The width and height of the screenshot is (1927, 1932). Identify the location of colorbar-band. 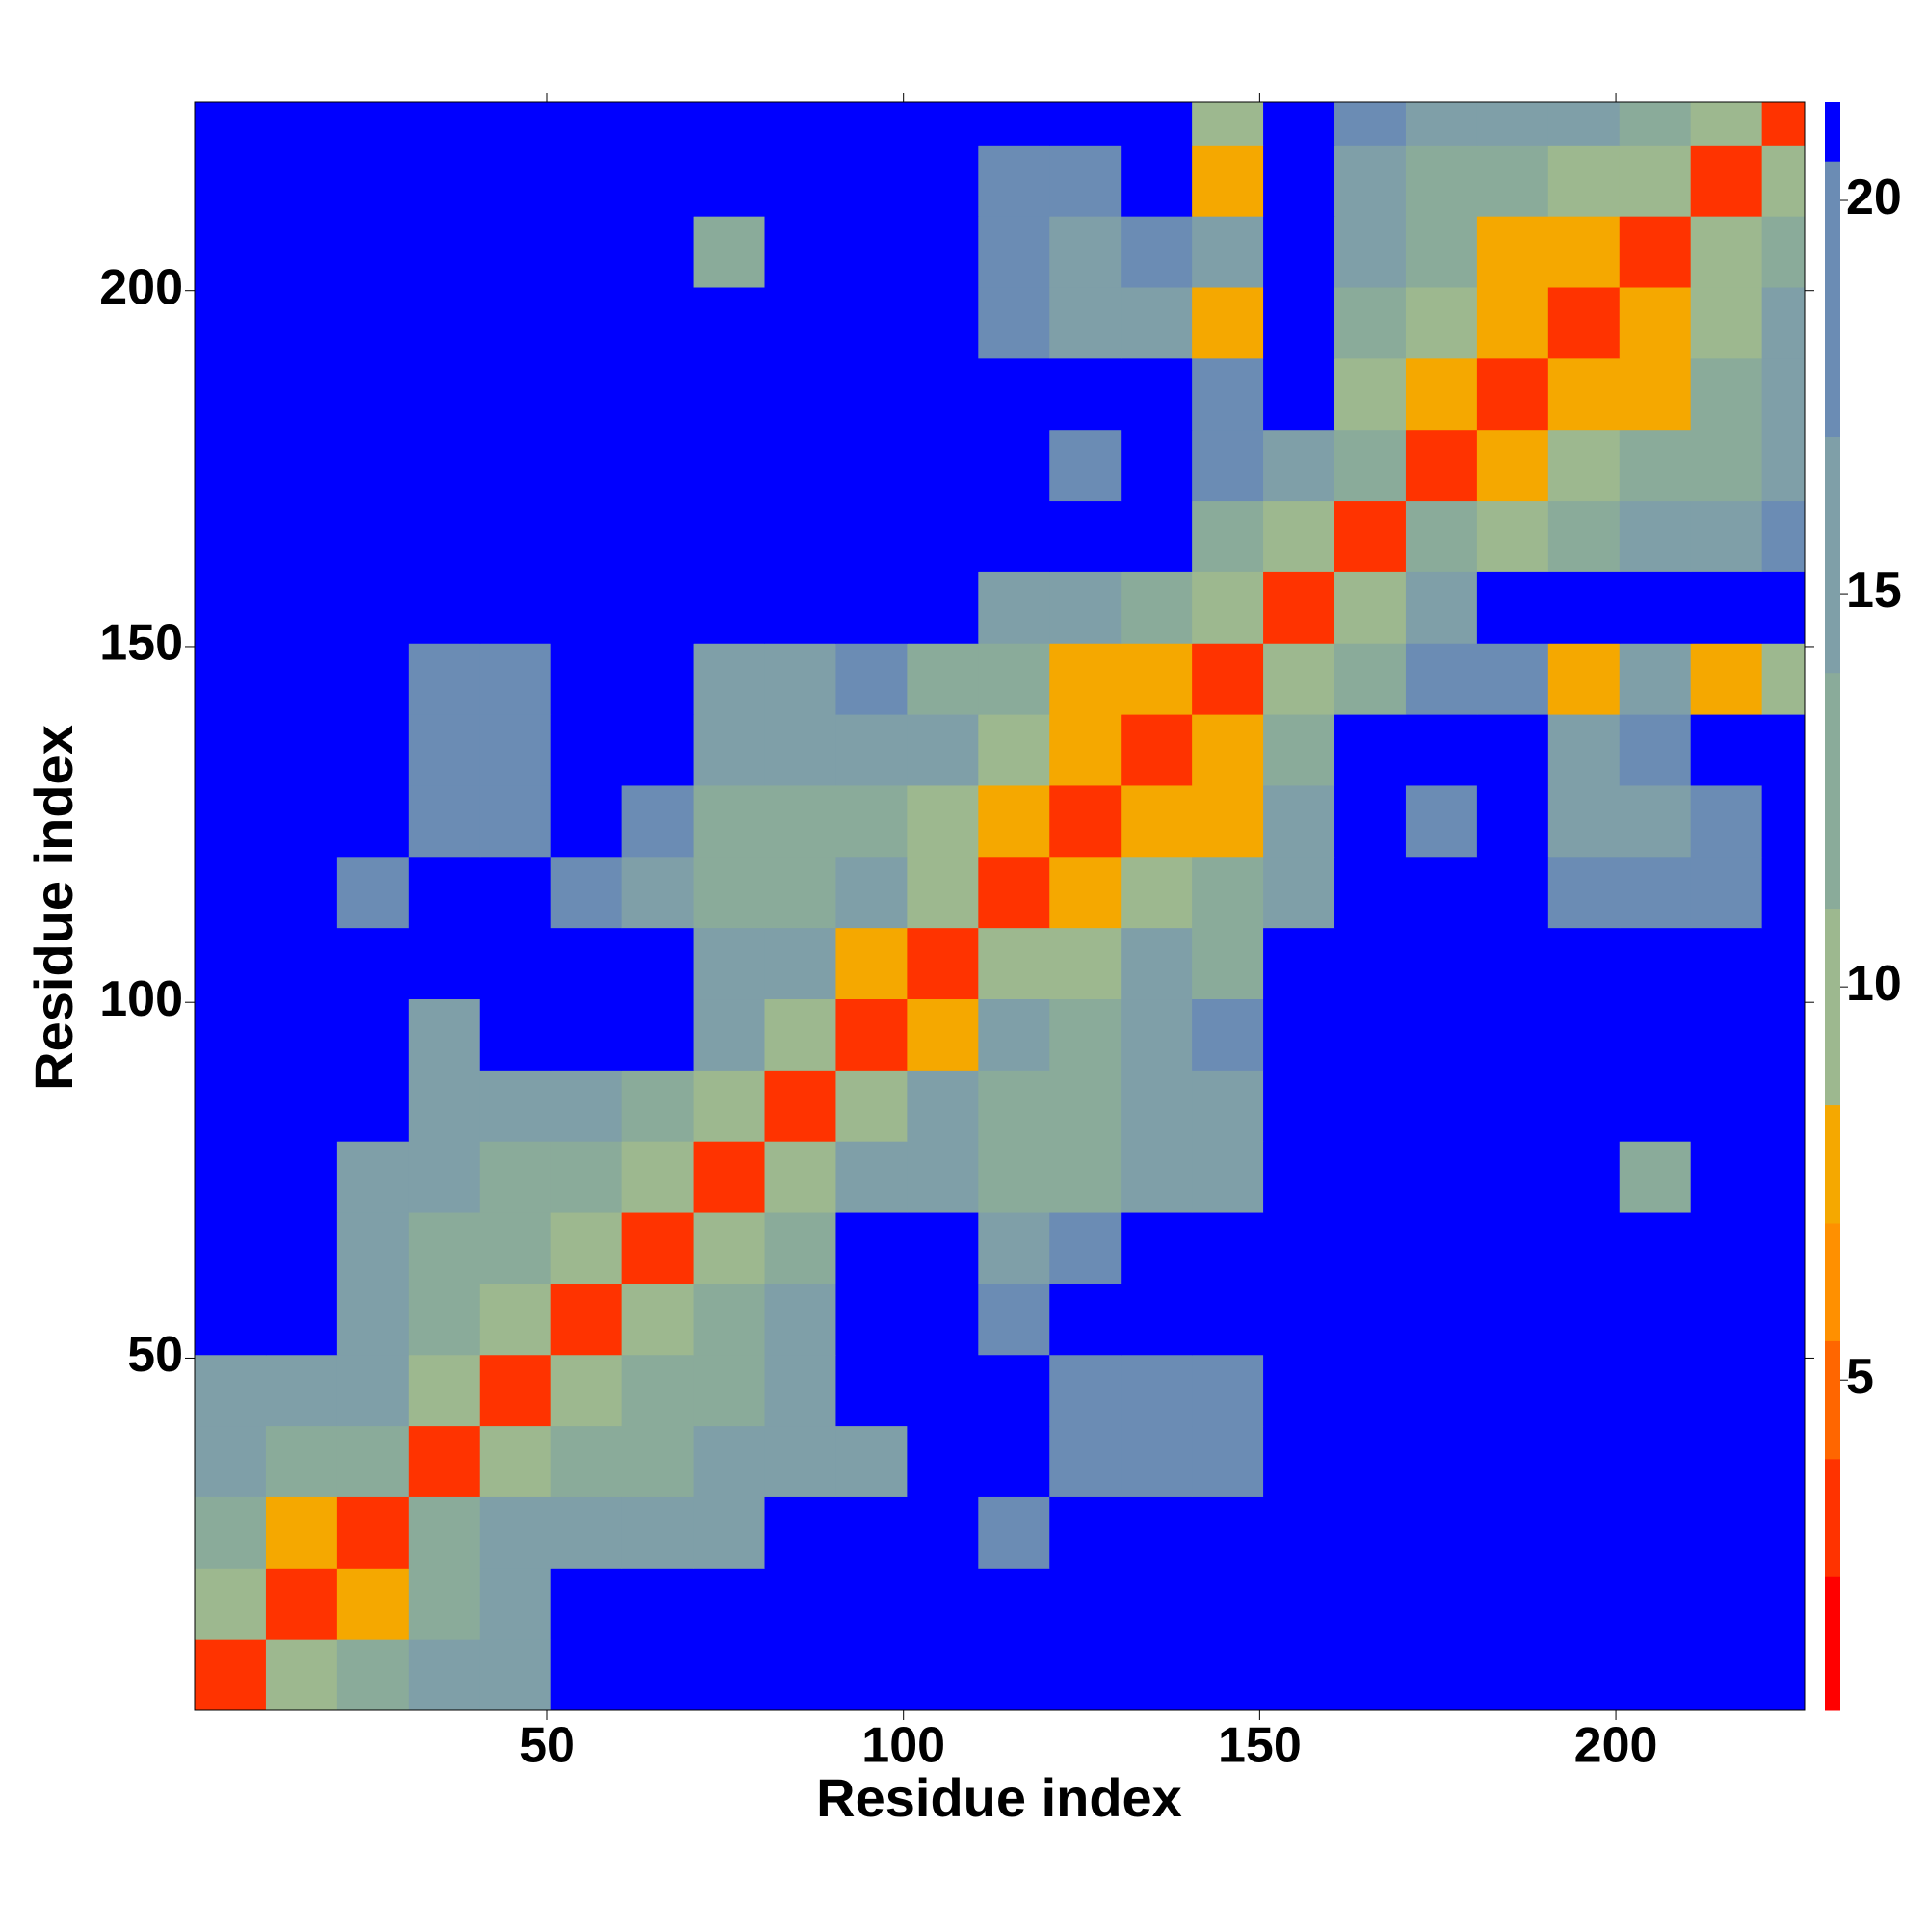
(1833, 1517).